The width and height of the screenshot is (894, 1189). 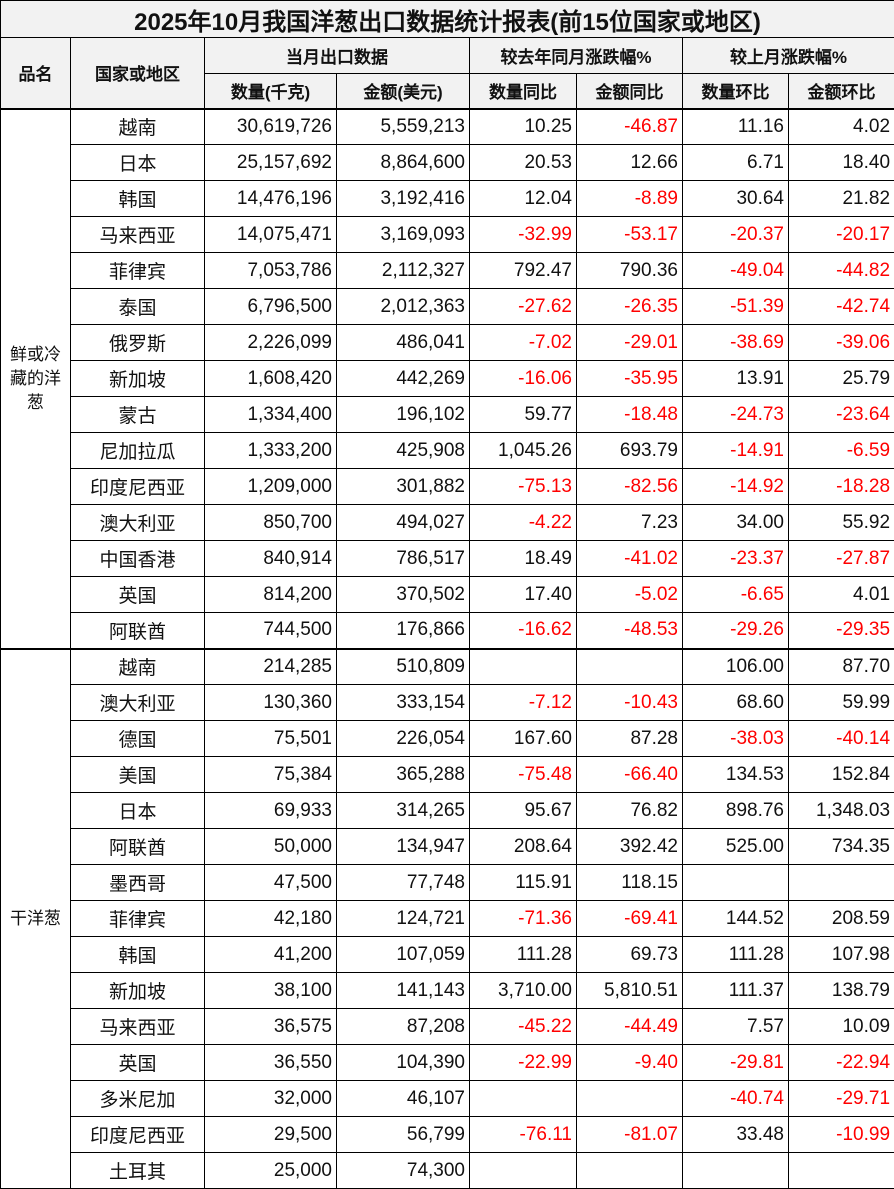 What do you see at coordinates (403, 1098) in the screenshot?
I see `amount-cell: 46,107` at bounding box center [403, 1098].